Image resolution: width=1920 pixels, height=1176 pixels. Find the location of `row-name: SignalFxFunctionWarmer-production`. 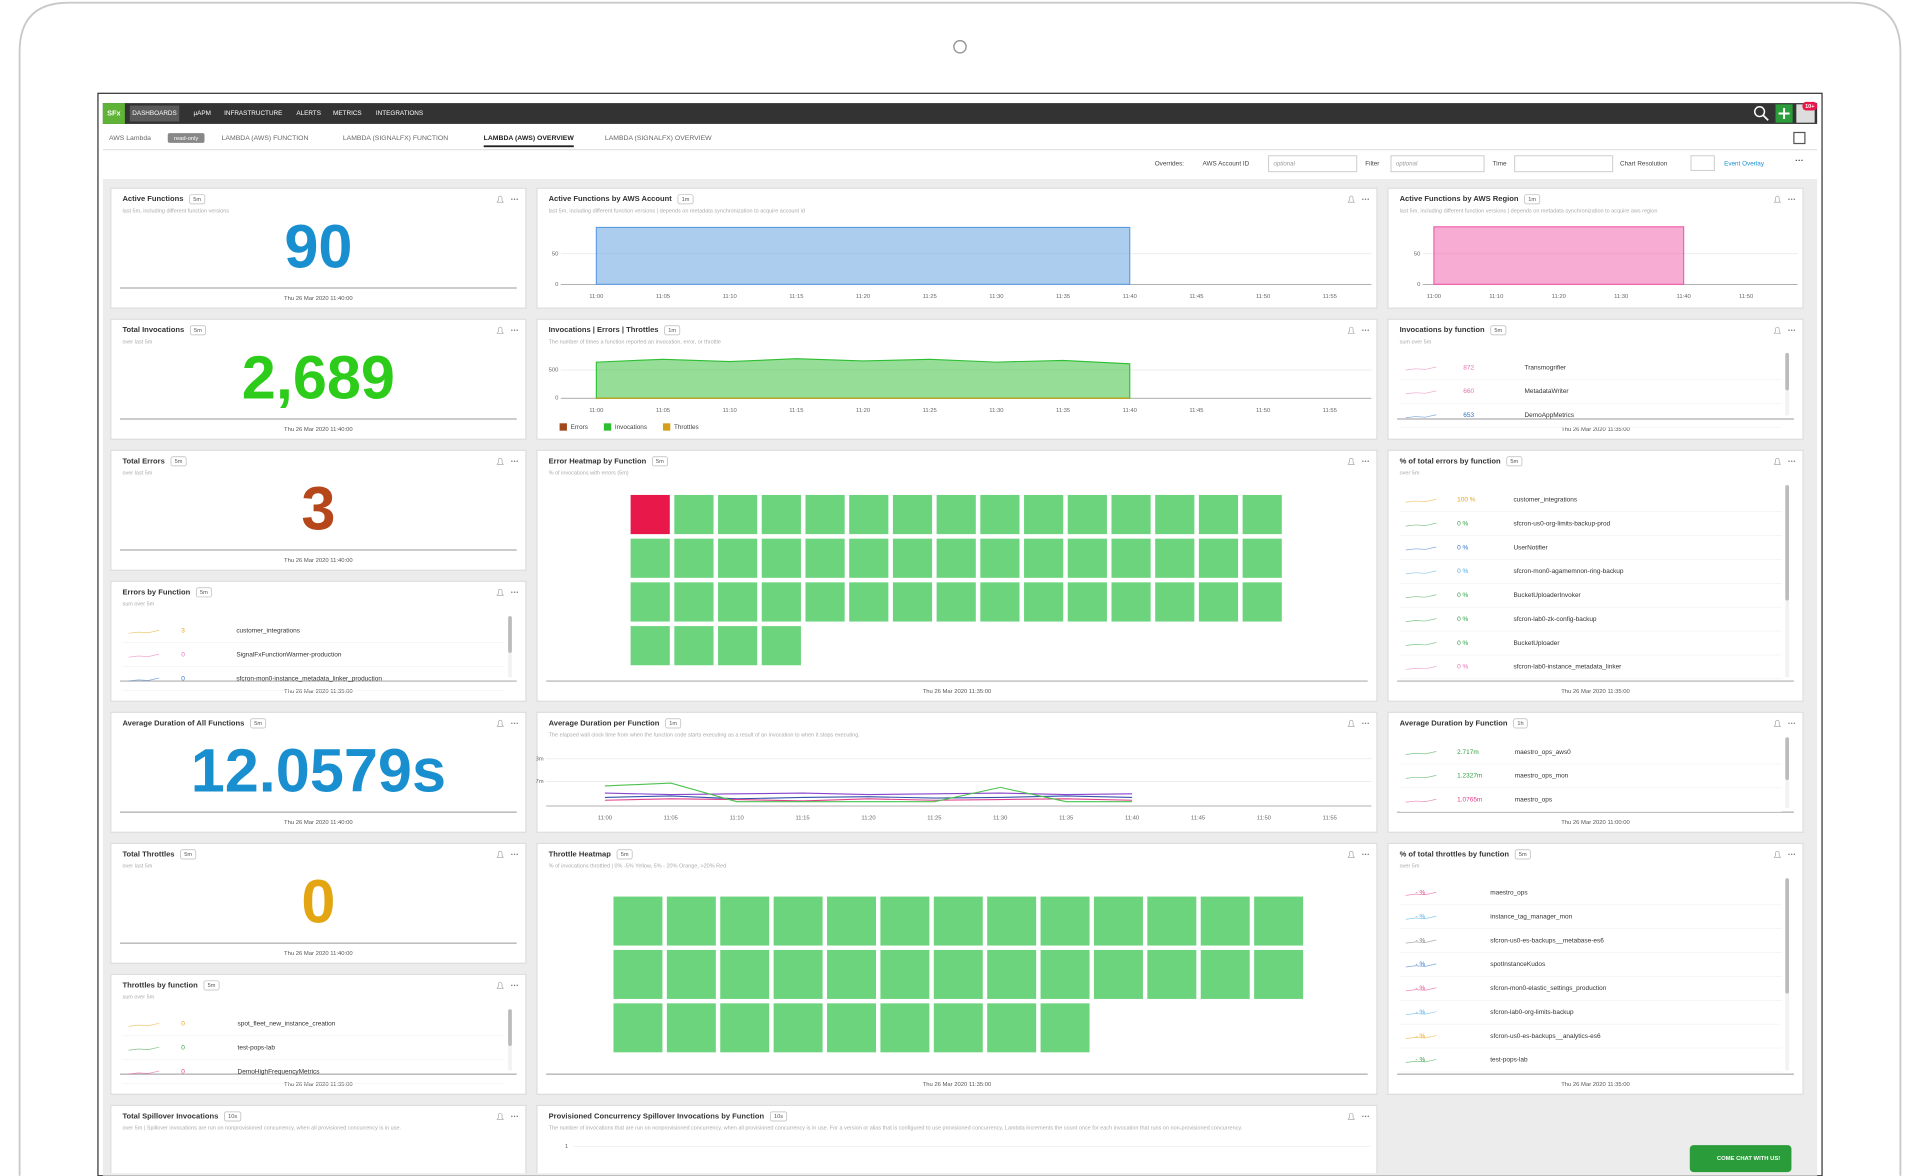

row-name: SignalFxFunctionWarmer-production is located at coordinates (289, 654).